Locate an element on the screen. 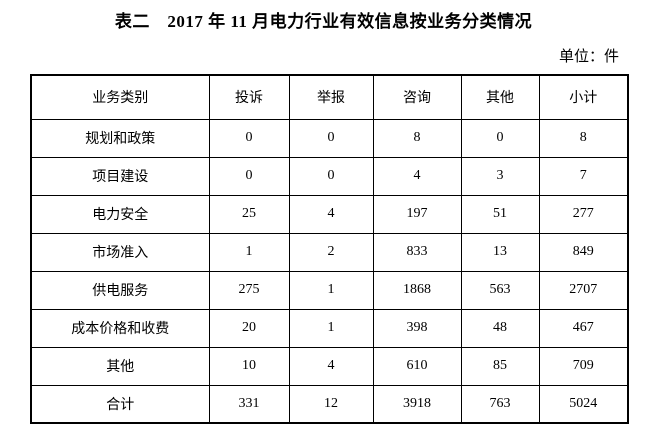 This screenshot has width=647, height=433. cell-value: 833 is located at coordinates (417, 252).